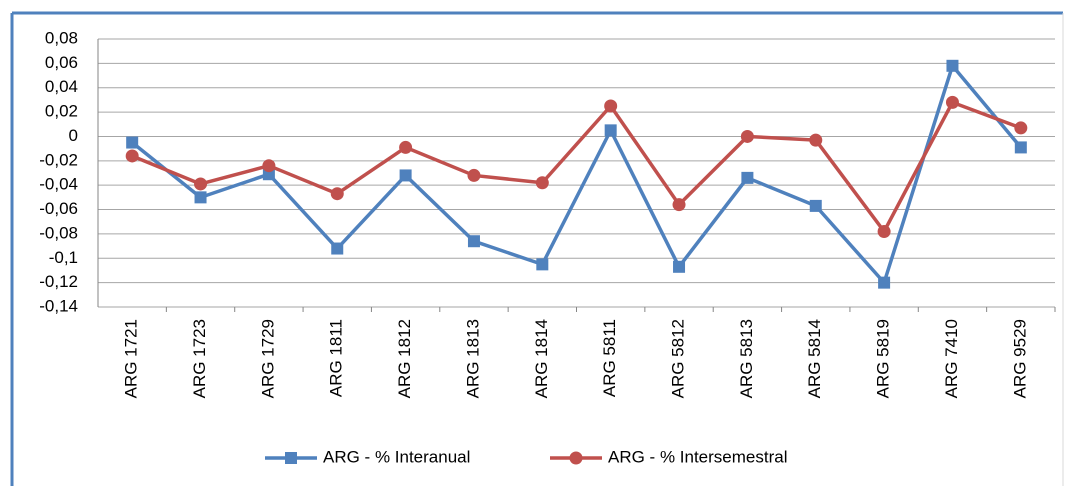 The width and height of the screenshot is (1069, 486). What do you see at coordinates (63, 257) in the screenshot?
I see `y-tick-label: -0,1` at bounding box center [63, 257].